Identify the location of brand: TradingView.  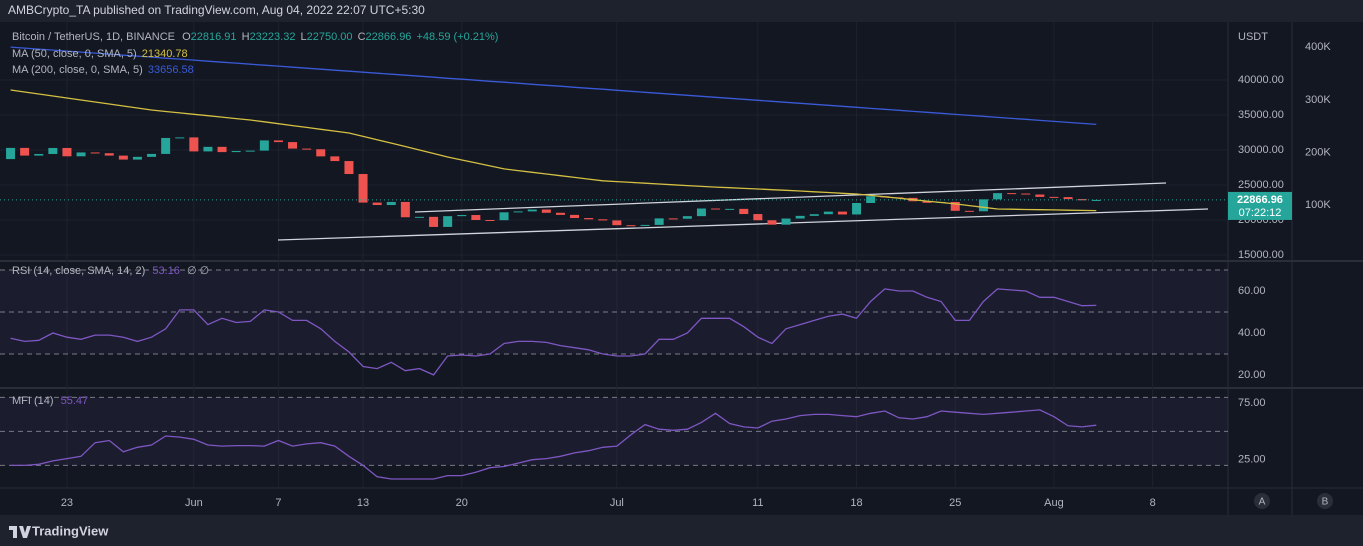
(70, 530).